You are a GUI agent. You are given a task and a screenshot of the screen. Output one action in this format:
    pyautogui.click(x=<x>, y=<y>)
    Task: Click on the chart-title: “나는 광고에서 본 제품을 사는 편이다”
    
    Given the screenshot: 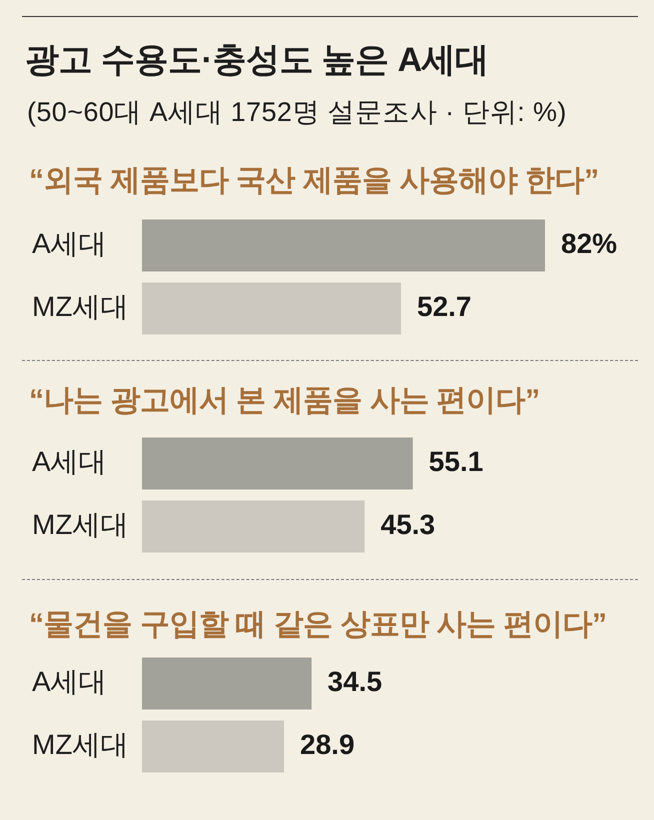 What is the action you would take?
    pyautogui.click(x=284, y=401)
    